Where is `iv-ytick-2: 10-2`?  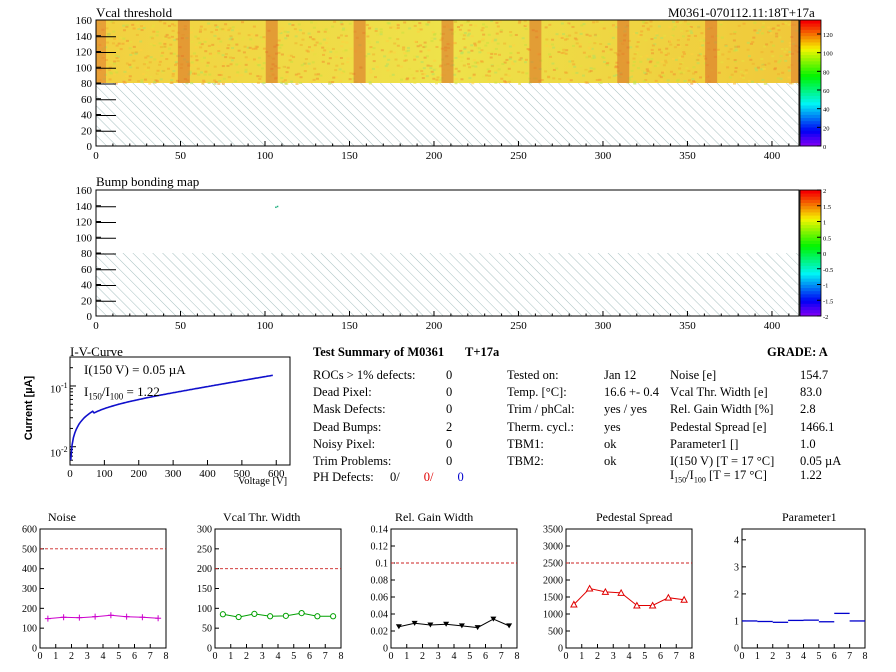
iv-ytick-2: 10-2 is located at coordinates (59, 452).